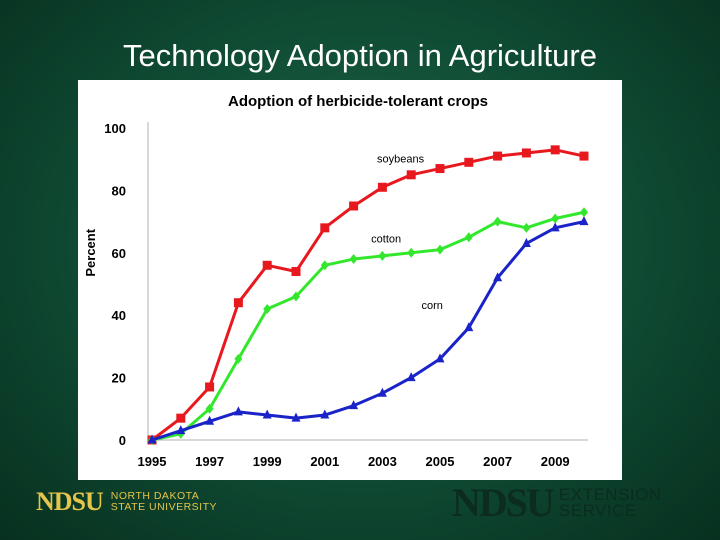  What do you see at coordinates (555, 461) in the screenshot?
I see `x-tick-label: 2009` at bounding box center [555, 461].